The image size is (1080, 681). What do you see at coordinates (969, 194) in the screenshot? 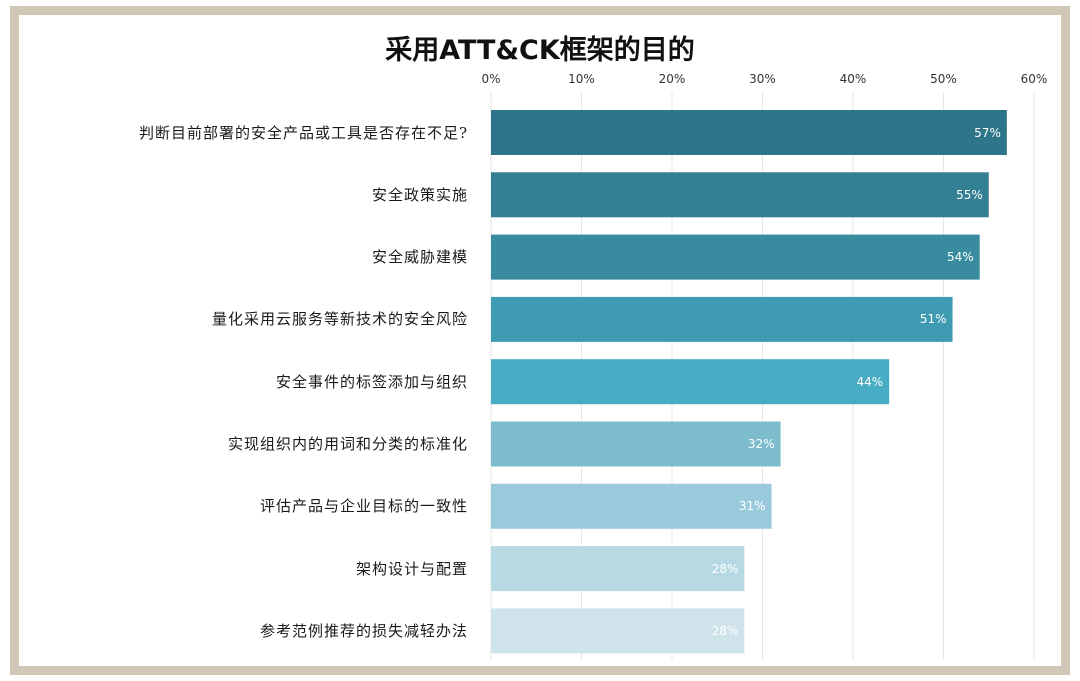
I see `bar-value-label: 55%` at bounding box center [969, 194].